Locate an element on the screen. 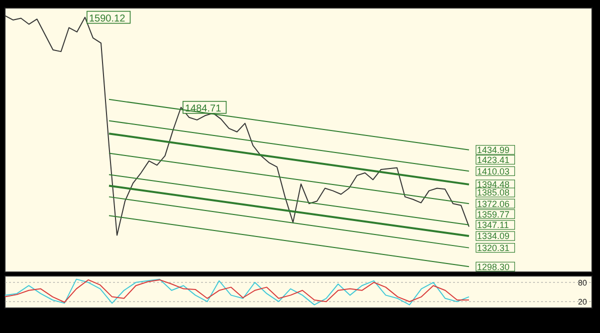  y-tick-label: 1410.03 is located at coordinates (493, 171).